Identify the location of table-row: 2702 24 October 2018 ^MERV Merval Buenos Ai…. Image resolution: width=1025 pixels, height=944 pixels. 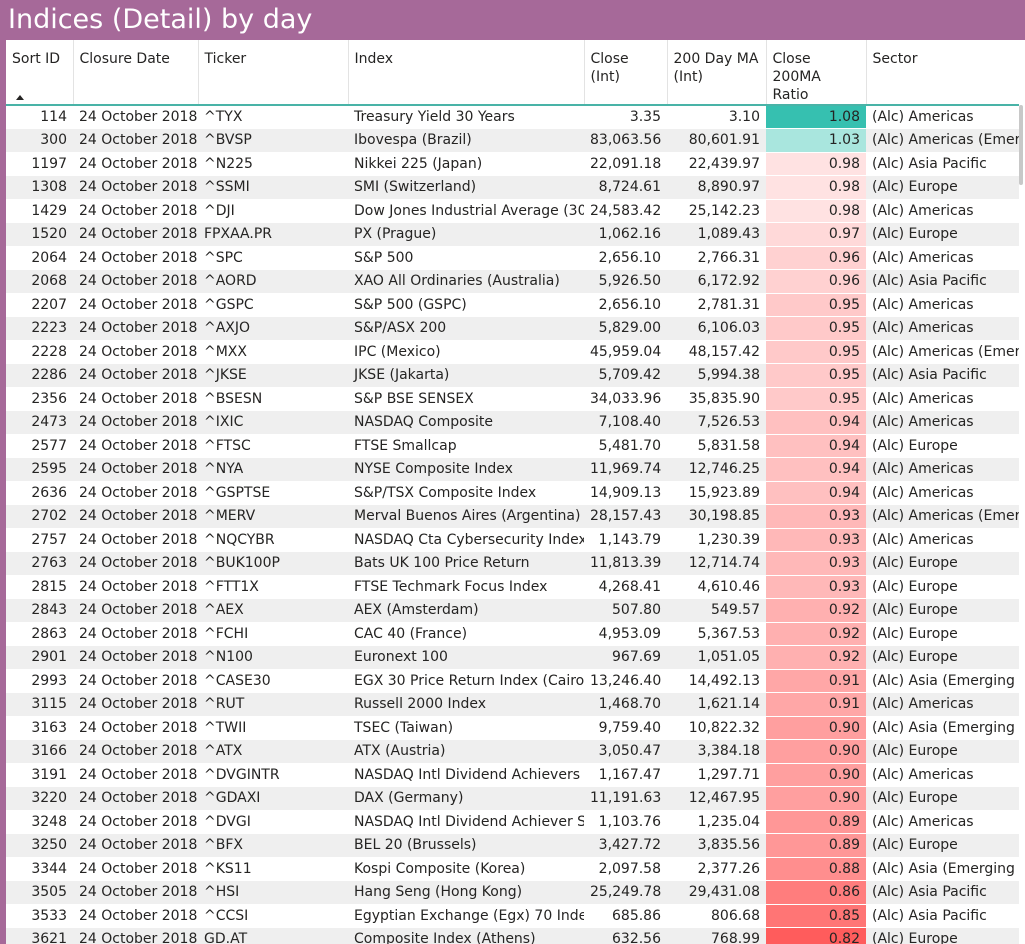
(512, 516).